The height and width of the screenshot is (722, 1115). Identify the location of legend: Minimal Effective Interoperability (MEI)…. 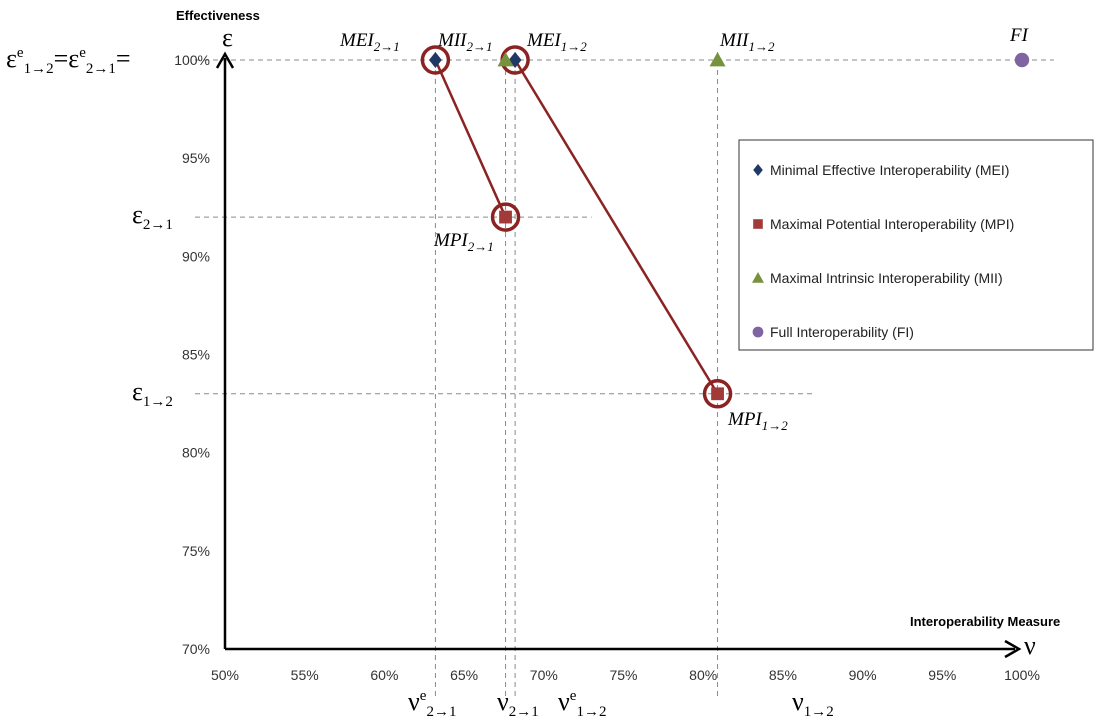
(916, 245).